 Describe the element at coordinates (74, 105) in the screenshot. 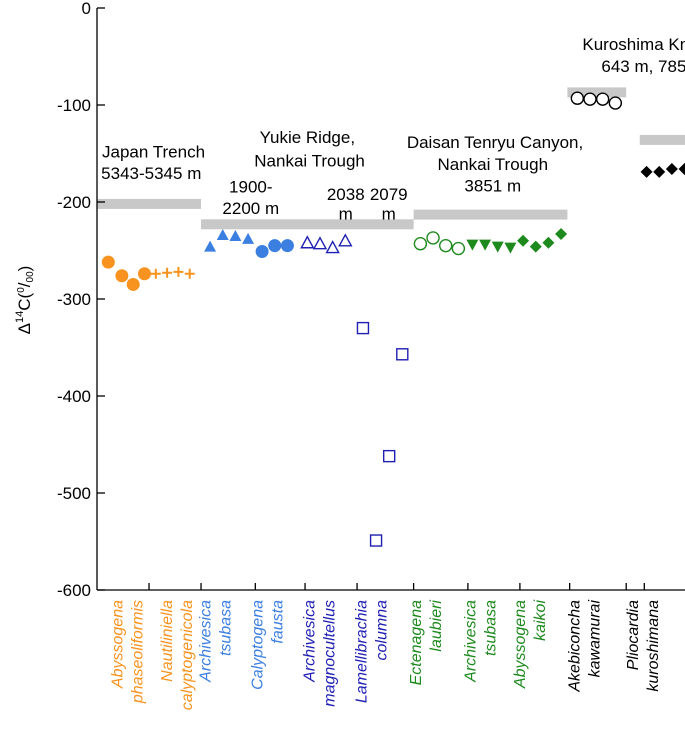

I see `y-tick-label-1: -100` at that location.